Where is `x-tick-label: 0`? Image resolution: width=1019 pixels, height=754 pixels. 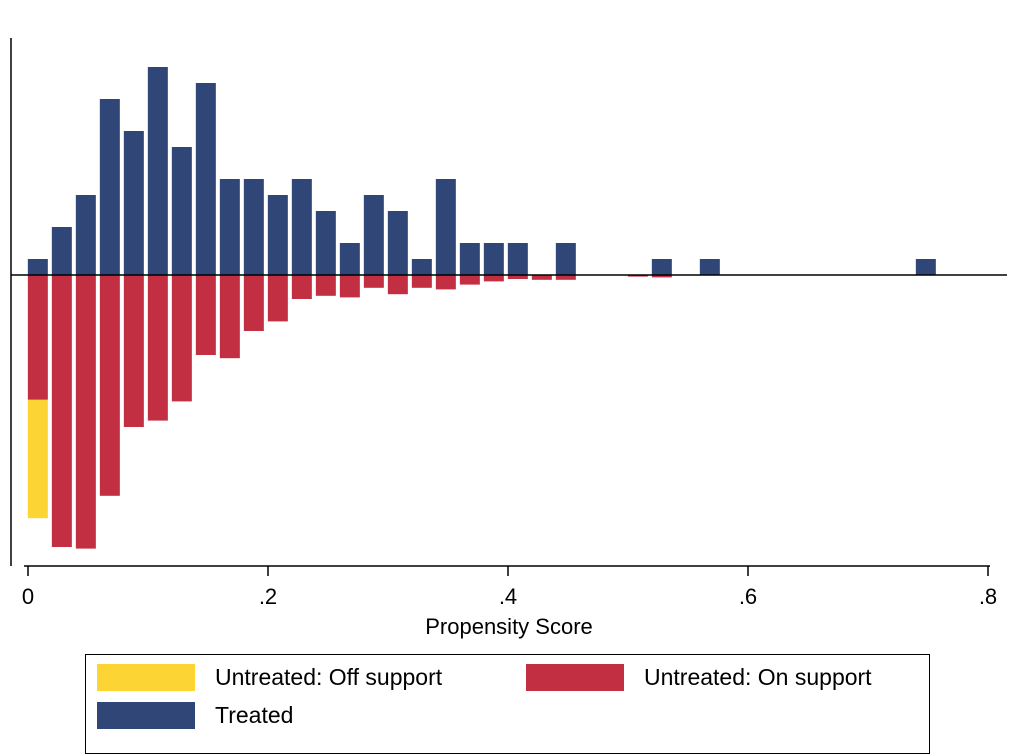 x-tick-label: 0 is located at coordinates (28, 596).